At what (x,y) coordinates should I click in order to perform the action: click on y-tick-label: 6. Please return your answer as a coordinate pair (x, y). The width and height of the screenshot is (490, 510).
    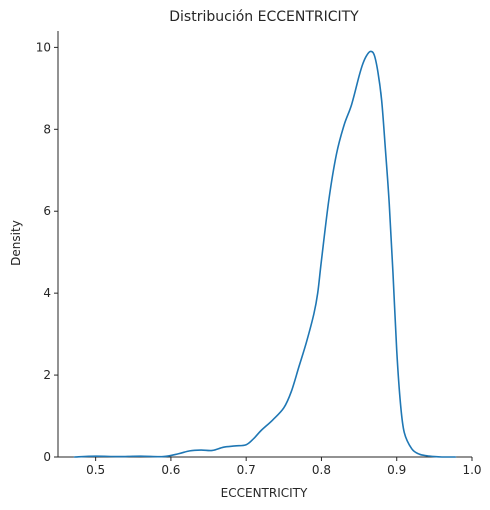
    Looking at the image, I should click on (47, 211).